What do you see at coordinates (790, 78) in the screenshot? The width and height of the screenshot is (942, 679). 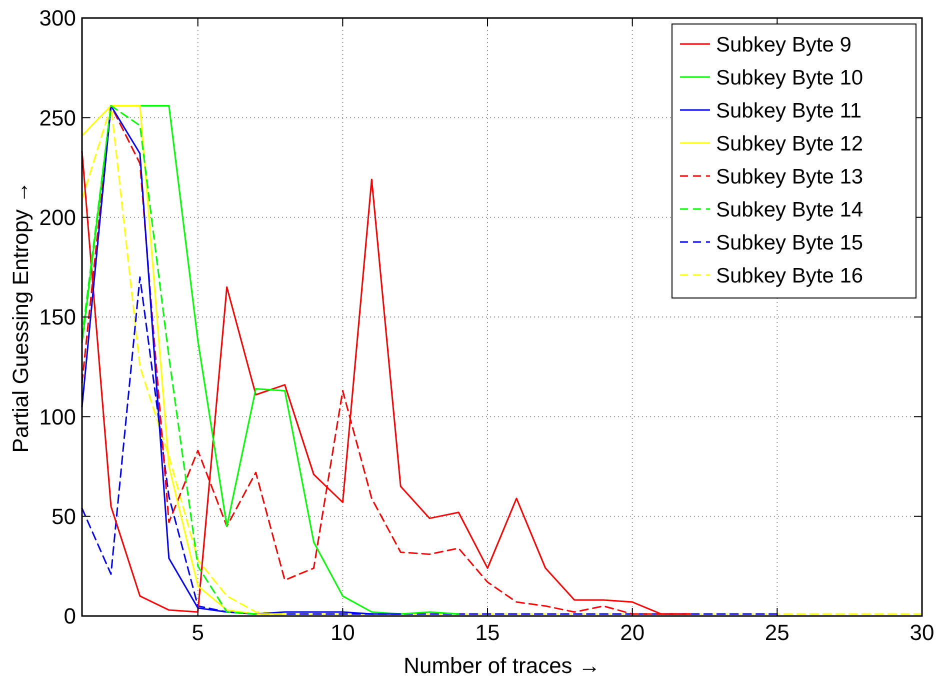 I see `legend-label: Subkey Byte 10` at bounding box center [790, 78].